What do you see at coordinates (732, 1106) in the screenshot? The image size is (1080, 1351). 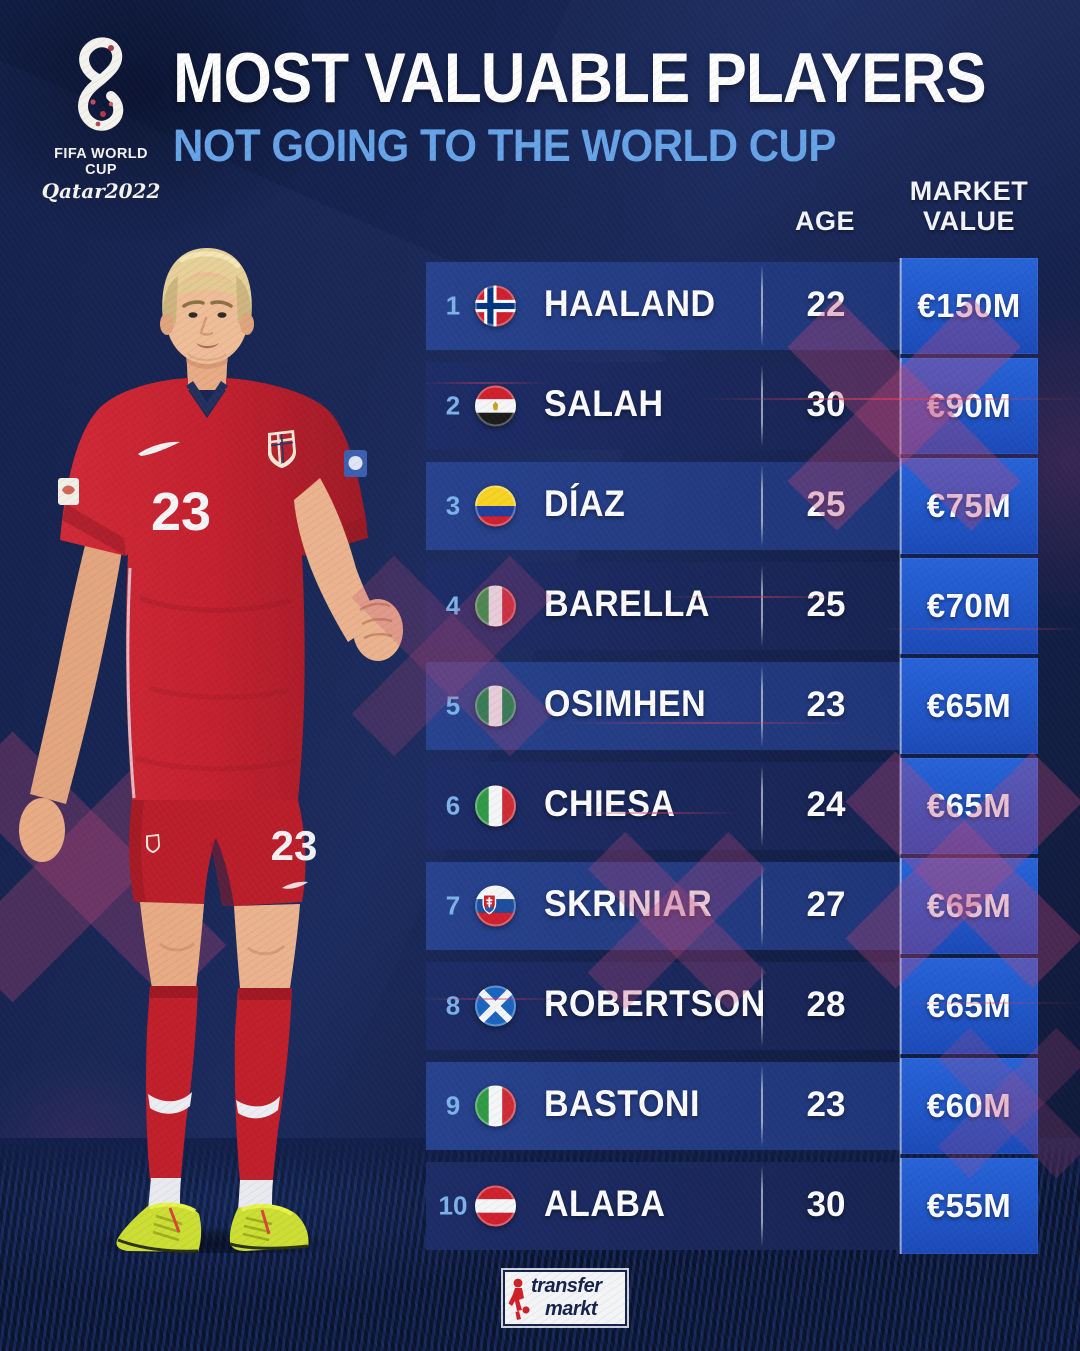 I see `table-row: 9 BASTONI 23 €60M` at bounding box center [732, 1106].